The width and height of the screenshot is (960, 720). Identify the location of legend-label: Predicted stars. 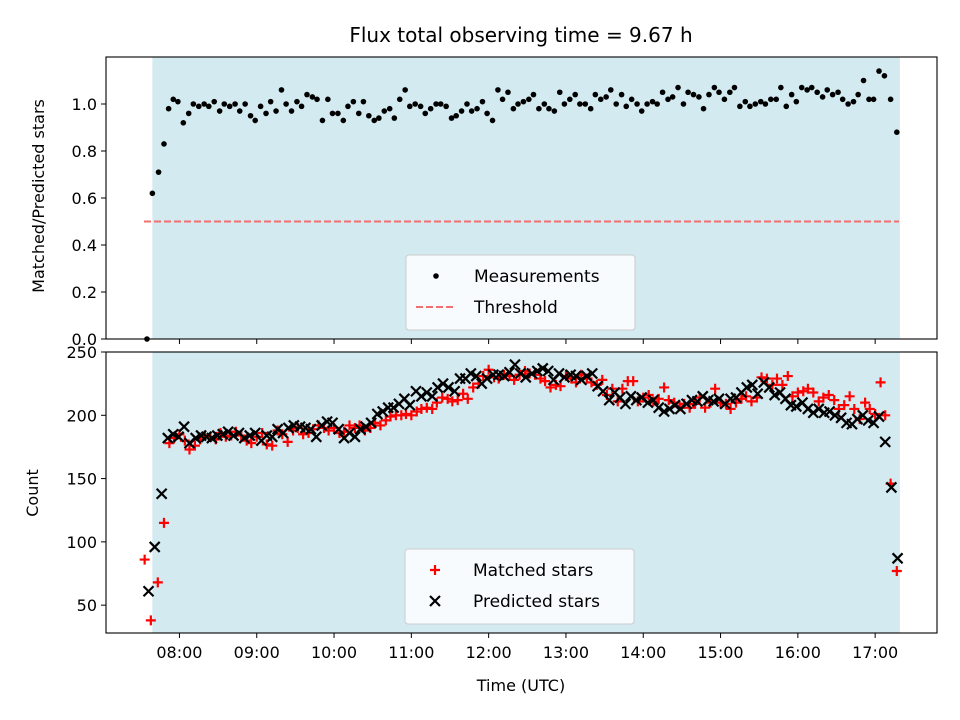
(536, 602).